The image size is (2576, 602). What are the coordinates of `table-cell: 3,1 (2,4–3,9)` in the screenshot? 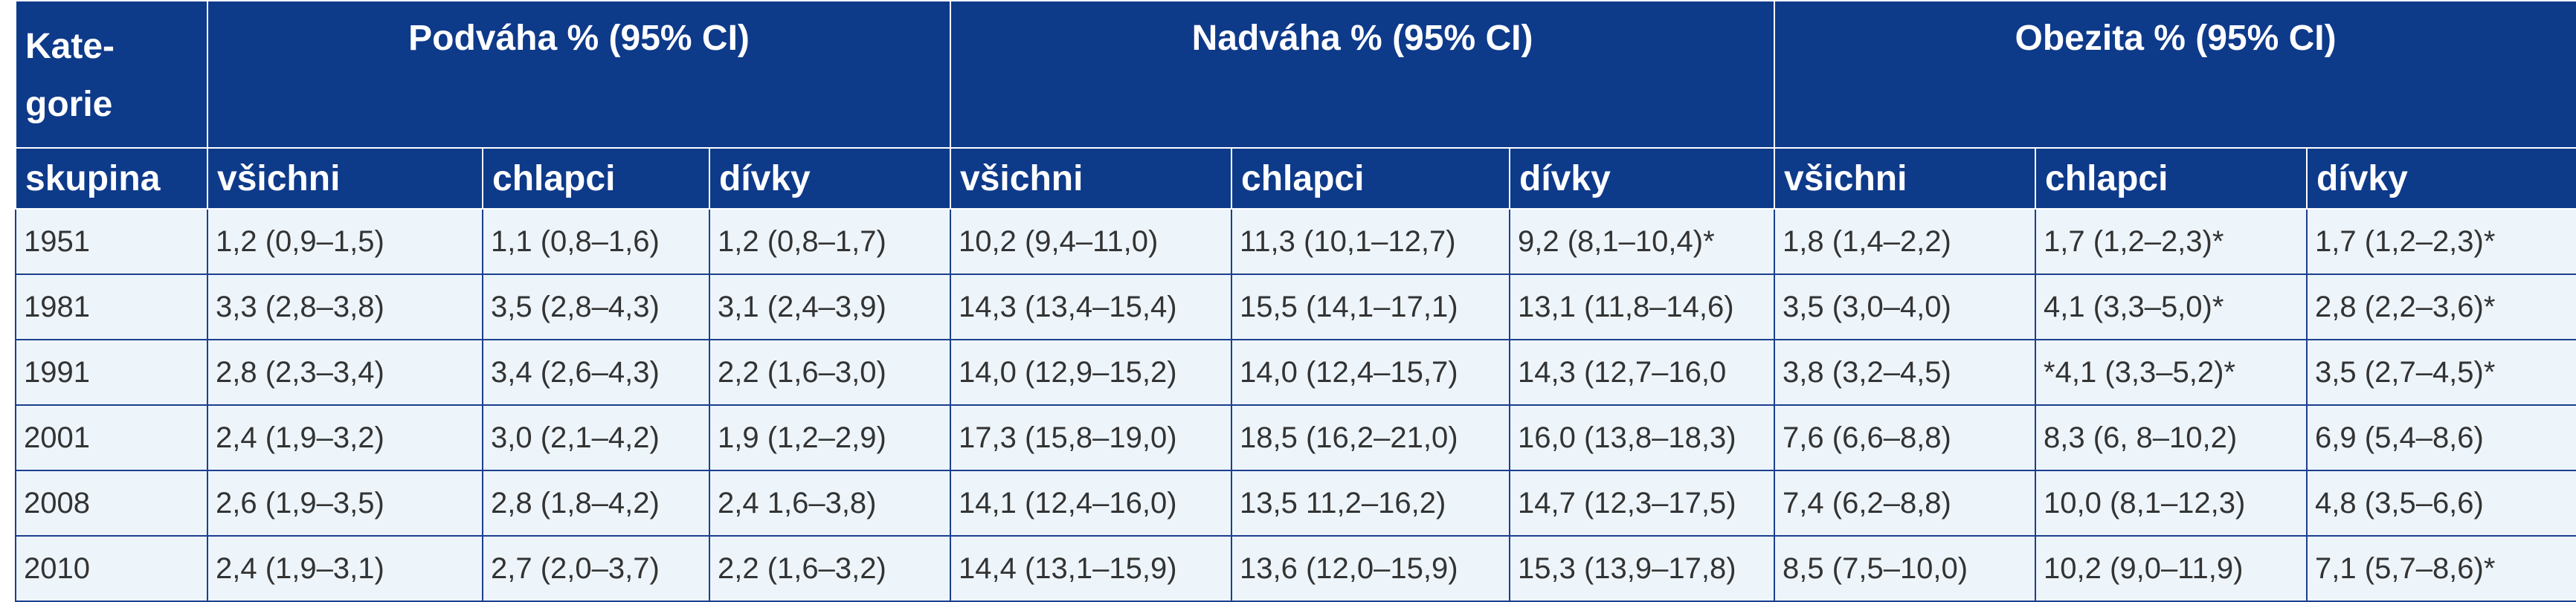 It's located at (830, 307).